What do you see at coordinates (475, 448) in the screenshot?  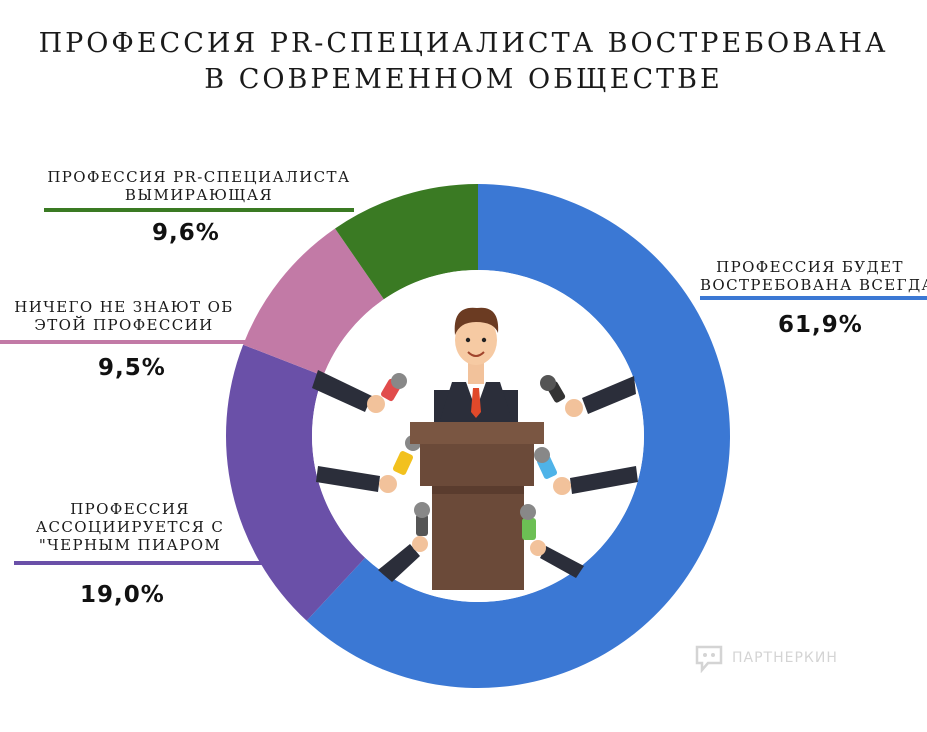 I see `speaker-illustration` at bounding box center [475, 448].